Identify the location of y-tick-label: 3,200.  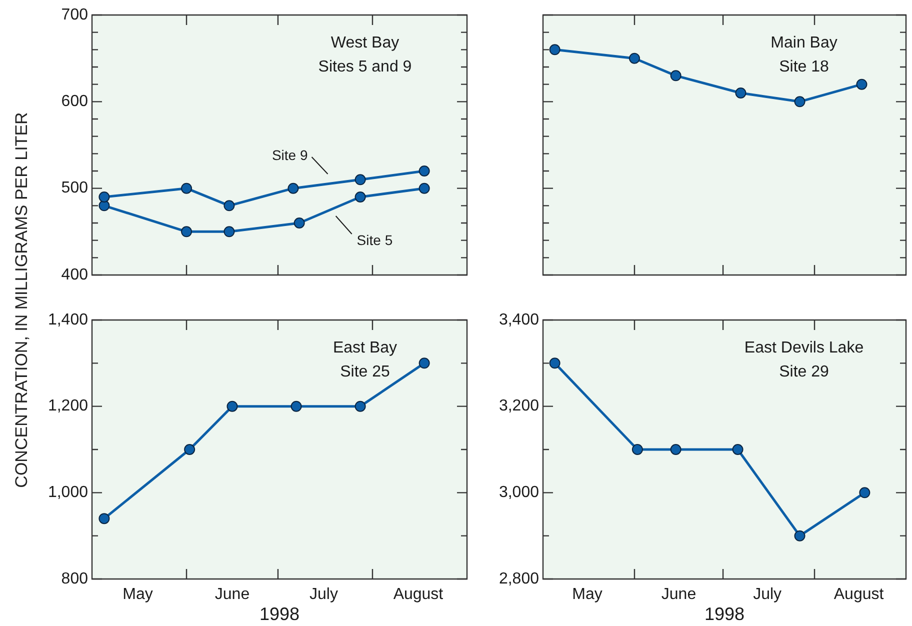
(519, 406).